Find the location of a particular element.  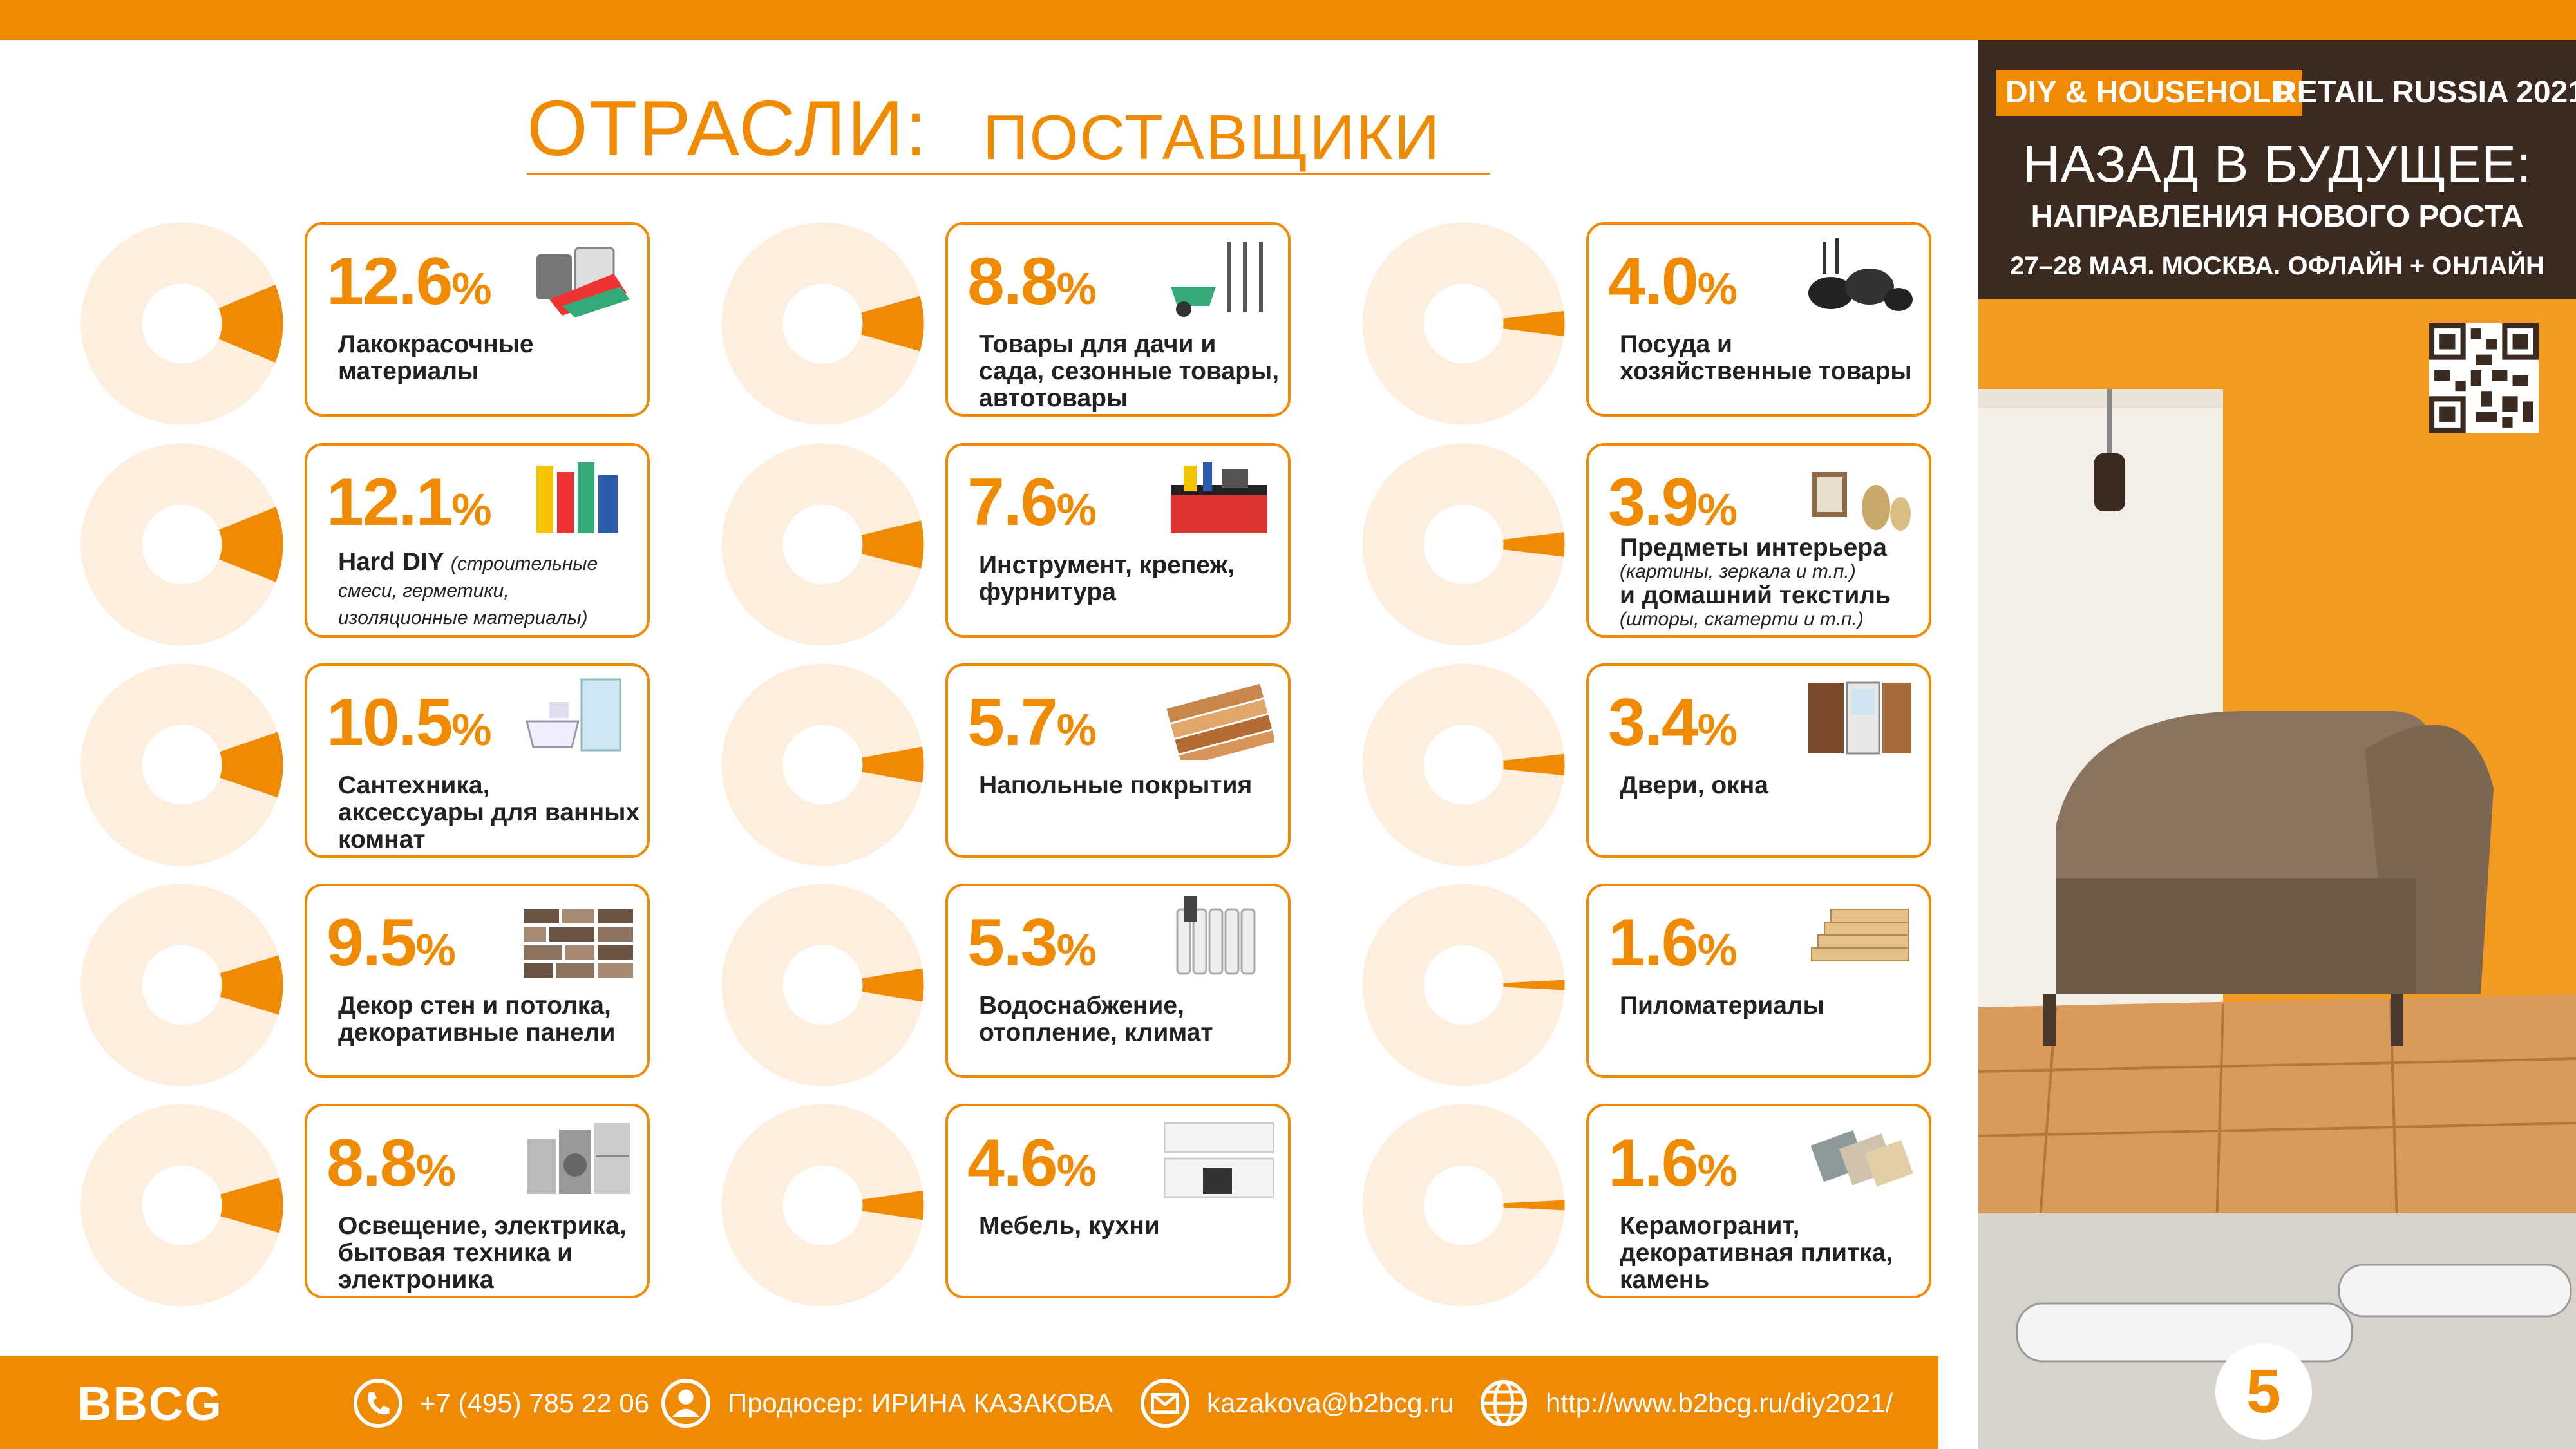

category-label: Посуда и хозяйственные товары is located at coordinates (1771, 358).